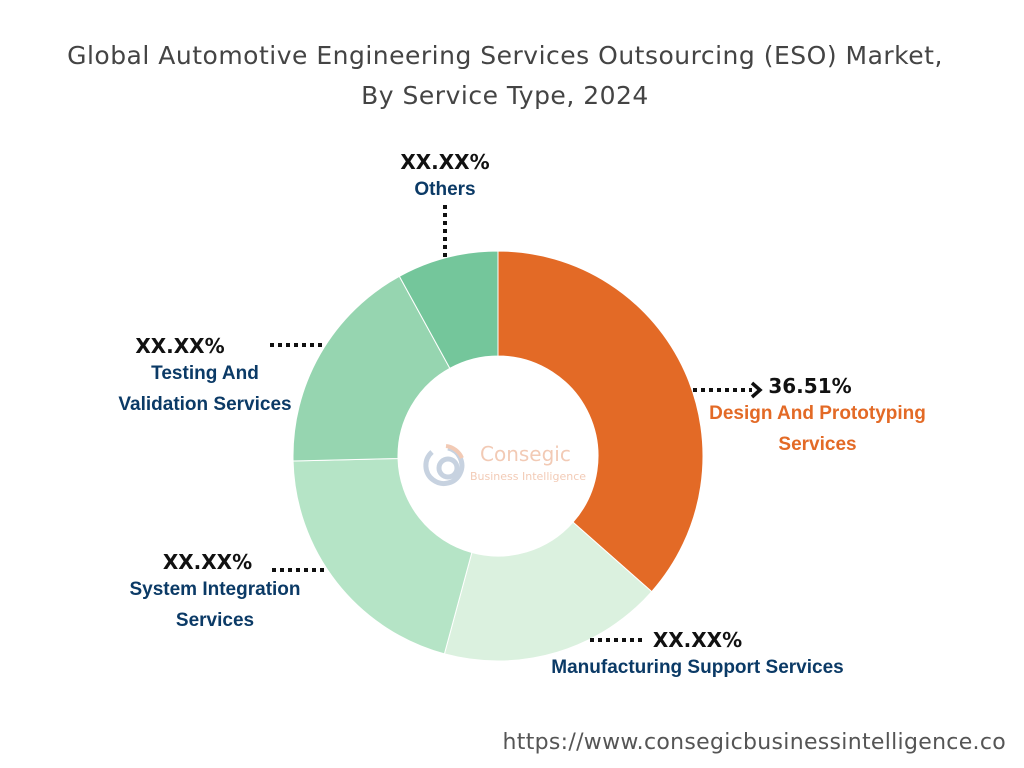 This screenshot has width=1024, height=768. What do you see at coordinates (445, 177) in the screenshot?
I see `label-others: XX.XX% Others` at bounding box center [445, 177].